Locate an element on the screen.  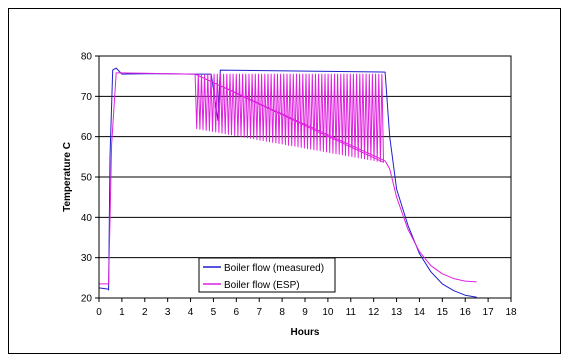
x-tick-label: 12 is located at coordinates (374, 312).